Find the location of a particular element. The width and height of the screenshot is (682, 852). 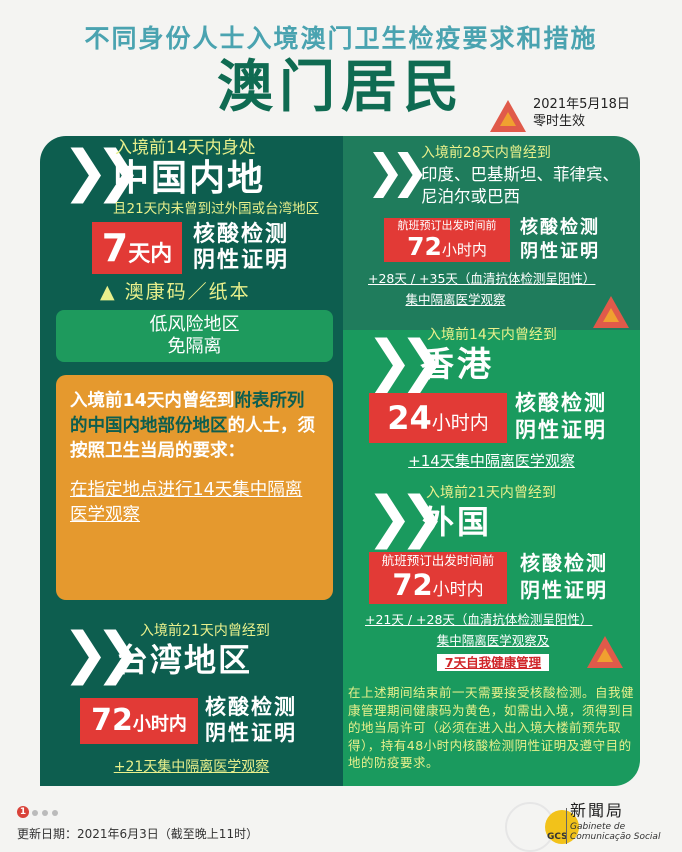

quarantine-link: 在指定地点进行14天集中隔离医学观察 is located at coordinates (186, 502).